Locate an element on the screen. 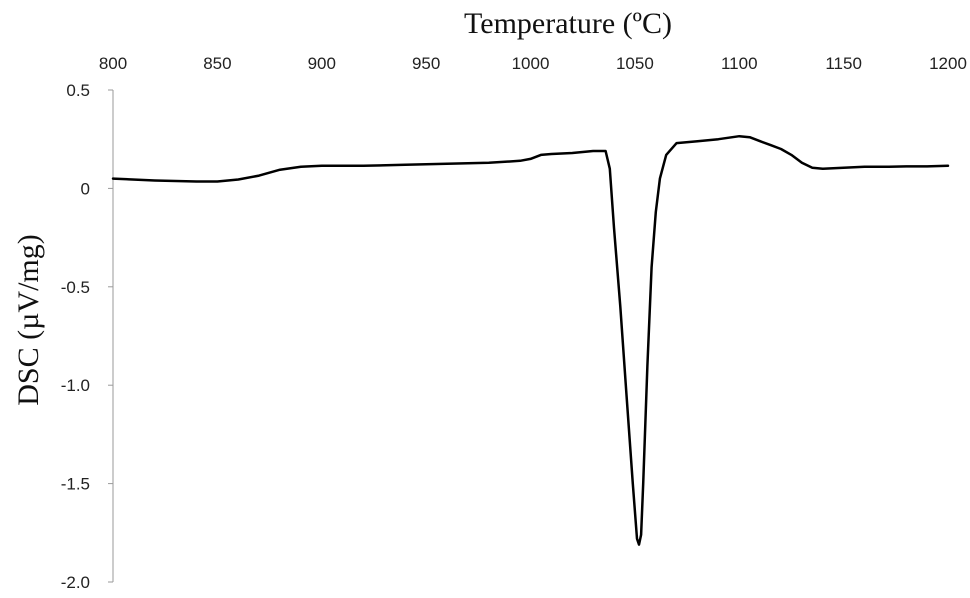  x-tick-label: 950 is located at coordinates (426, 63).